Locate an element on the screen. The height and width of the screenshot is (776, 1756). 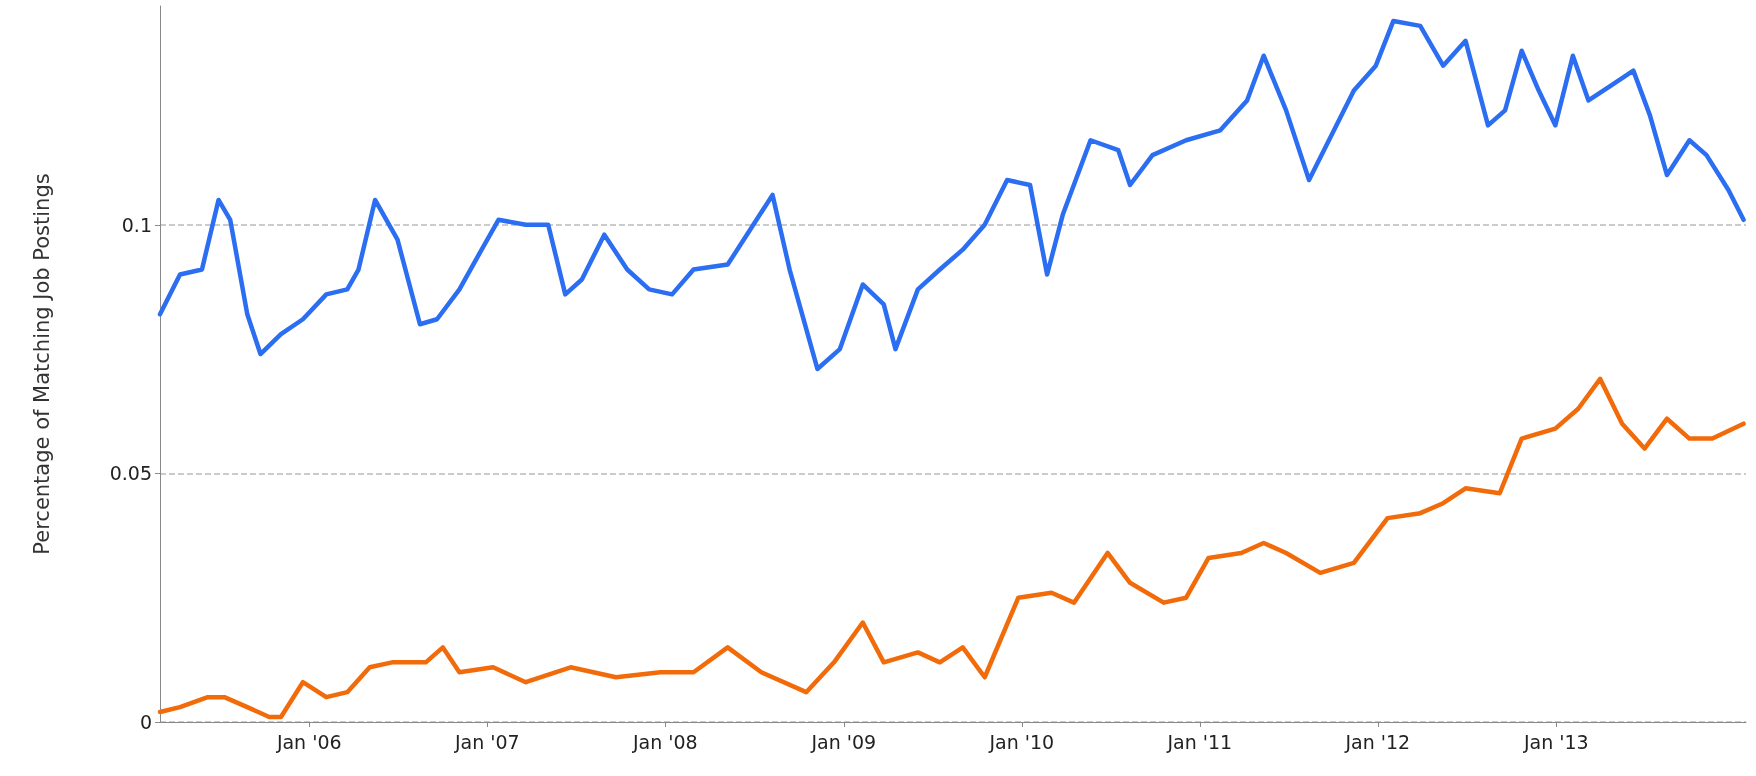
x-tick-label: Jan '08 is located at coordinates (664, 741).